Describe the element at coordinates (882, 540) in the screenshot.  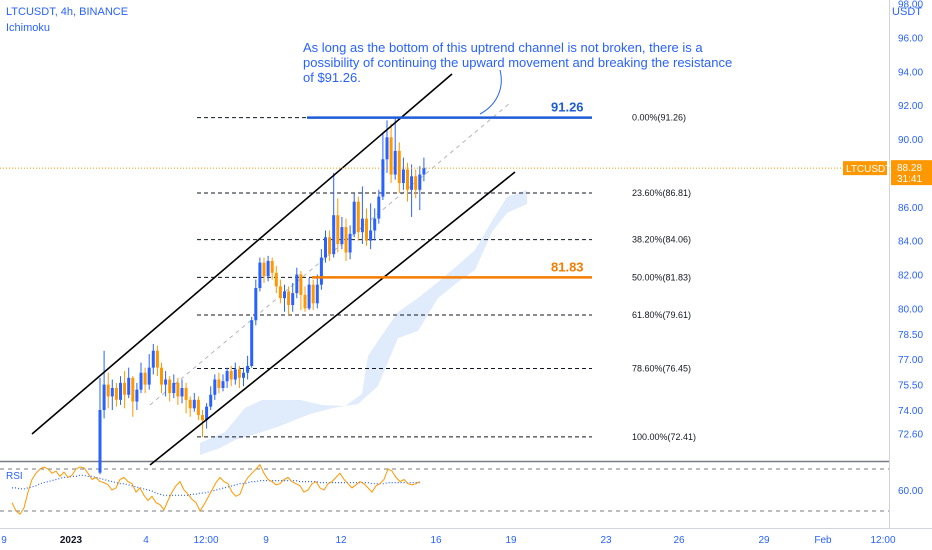
I see `time-tick-12: 12:00` at that location.